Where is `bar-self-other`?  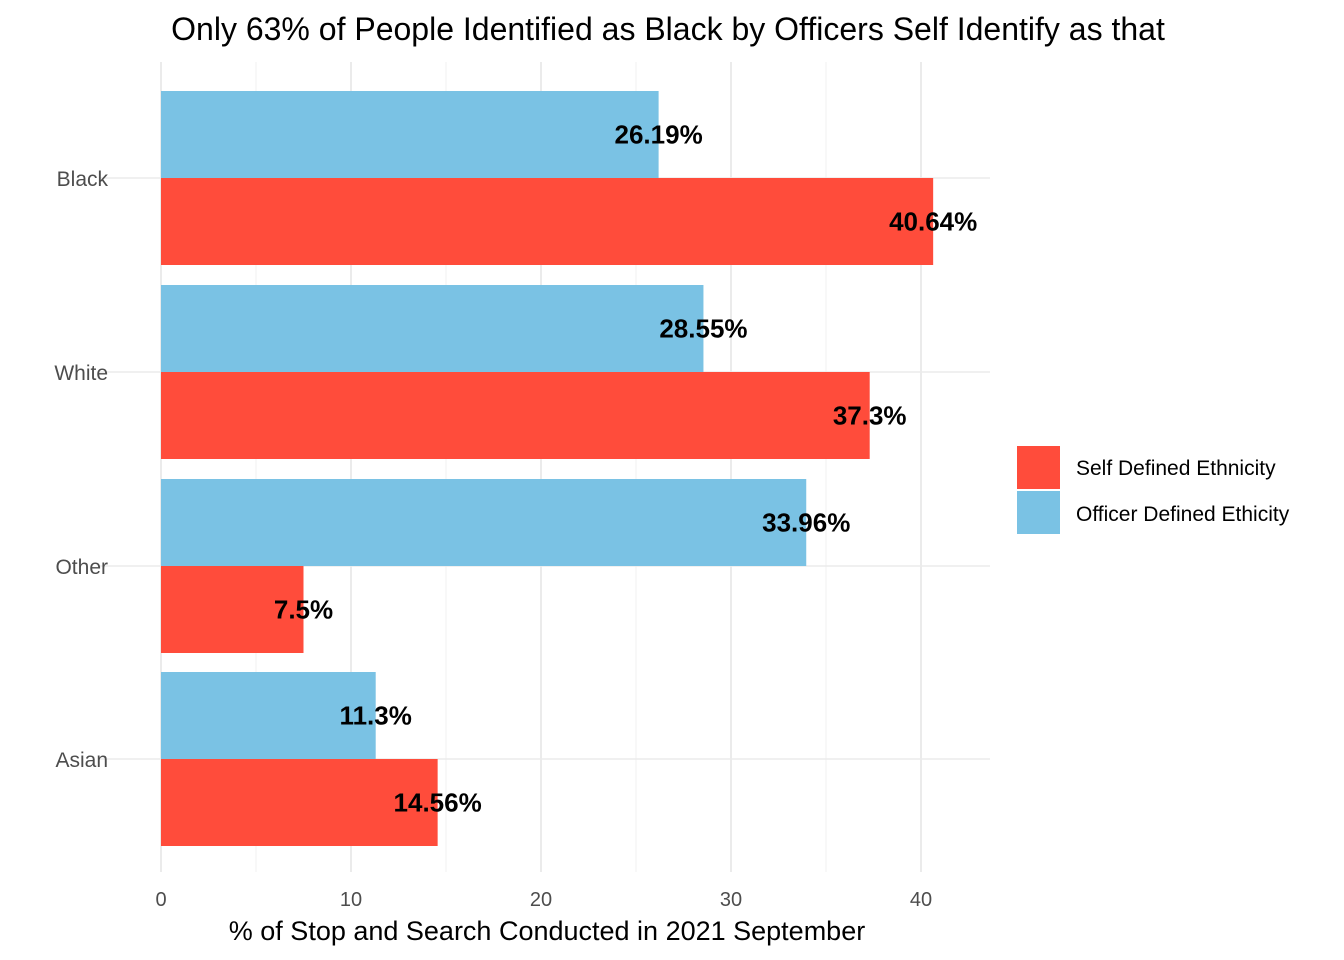
bar-self-other is located at coordinates (232, 609).